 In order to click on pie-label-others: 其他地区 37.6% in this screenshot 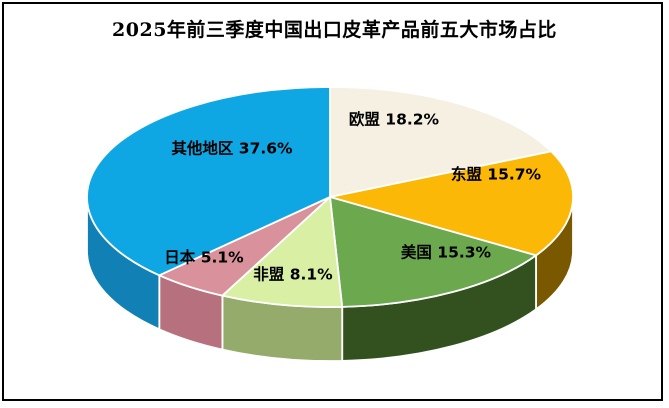, I will do `click(232, 148)`.